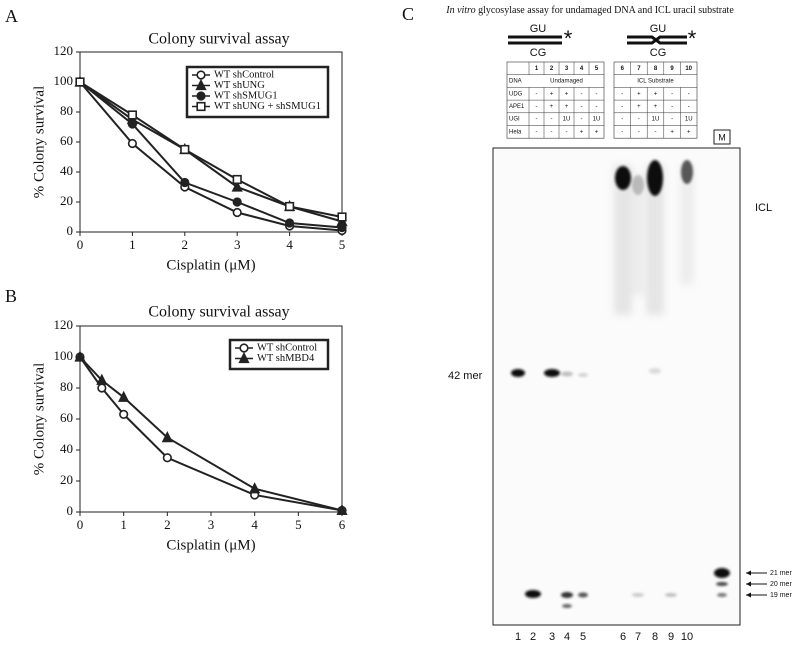 The height and width of the screenshot is (648, 800). What do you see at coordinates (639, 69) in the screenshot?
I see `lane-header: 7` at bounding box center [639, 69].